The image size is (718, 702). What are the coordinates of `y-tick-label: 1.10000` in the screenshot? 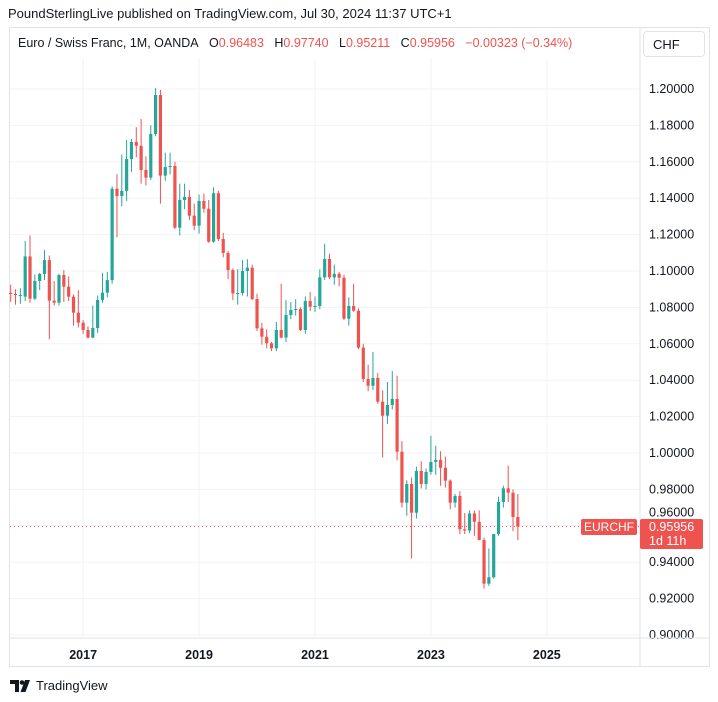 It's located at (671, 271).